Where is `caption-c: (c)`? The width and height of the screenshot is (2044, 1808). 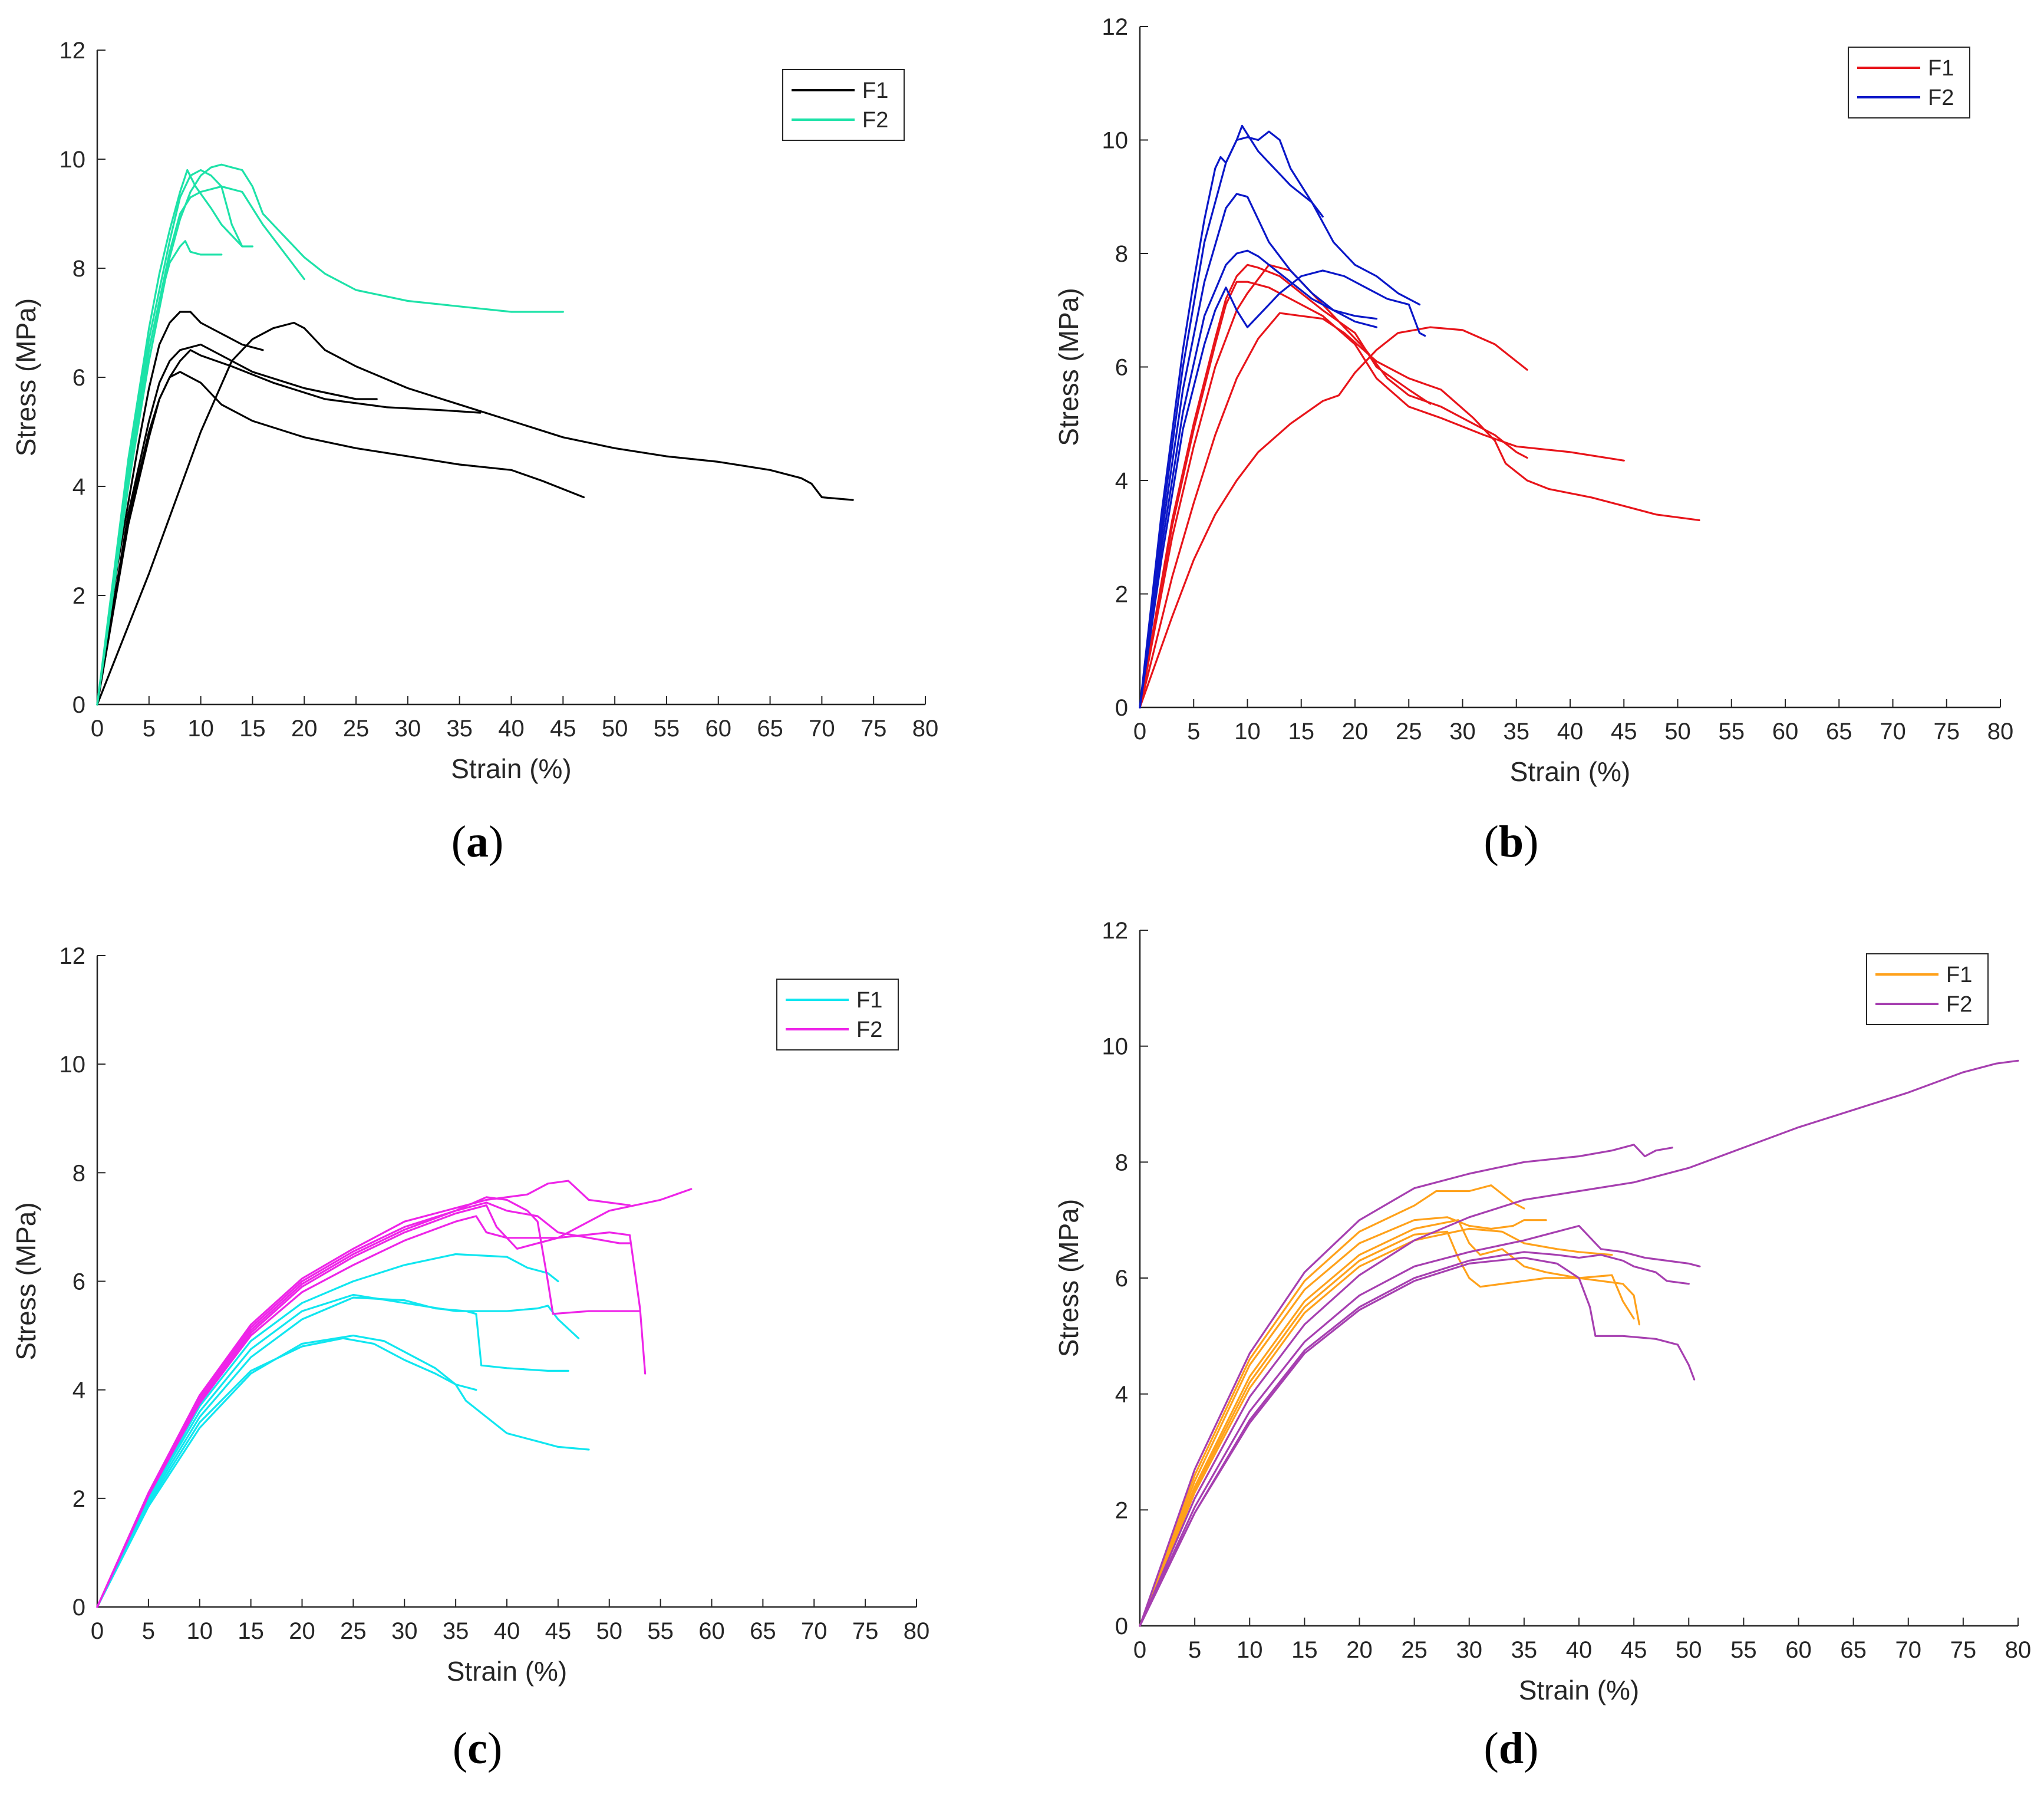
caption-c: (c) is located at coordinates (477, 1749).